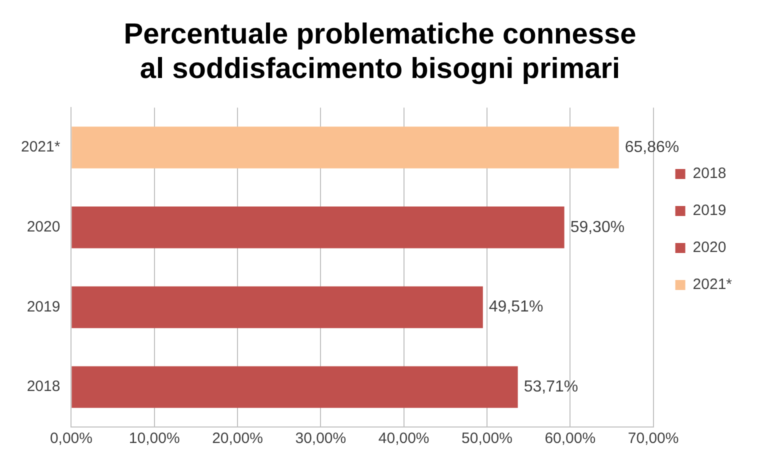 The image size is (760, 463). What do you see at coordinates (570, 439) in the screenshot?
I see `x-tick-label: 60,00%` at bounding box center [570, 439].